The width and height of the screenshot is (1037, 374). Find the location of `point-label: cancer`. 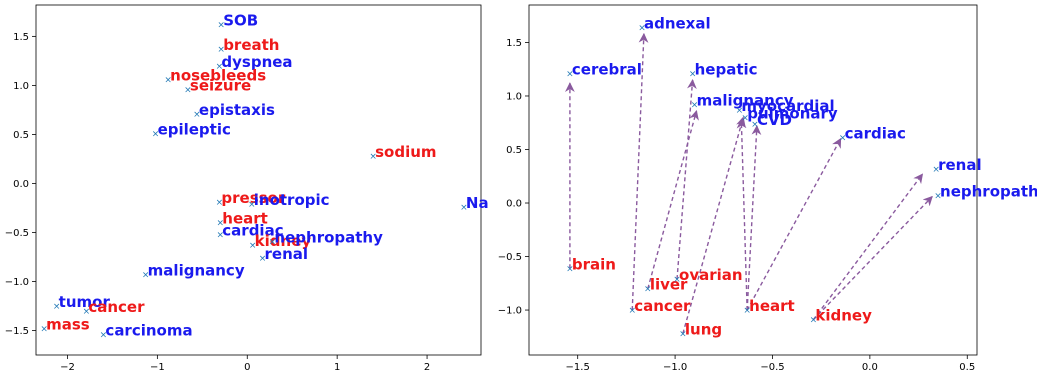

point-label: cancer is located at coordinates (116, 307).